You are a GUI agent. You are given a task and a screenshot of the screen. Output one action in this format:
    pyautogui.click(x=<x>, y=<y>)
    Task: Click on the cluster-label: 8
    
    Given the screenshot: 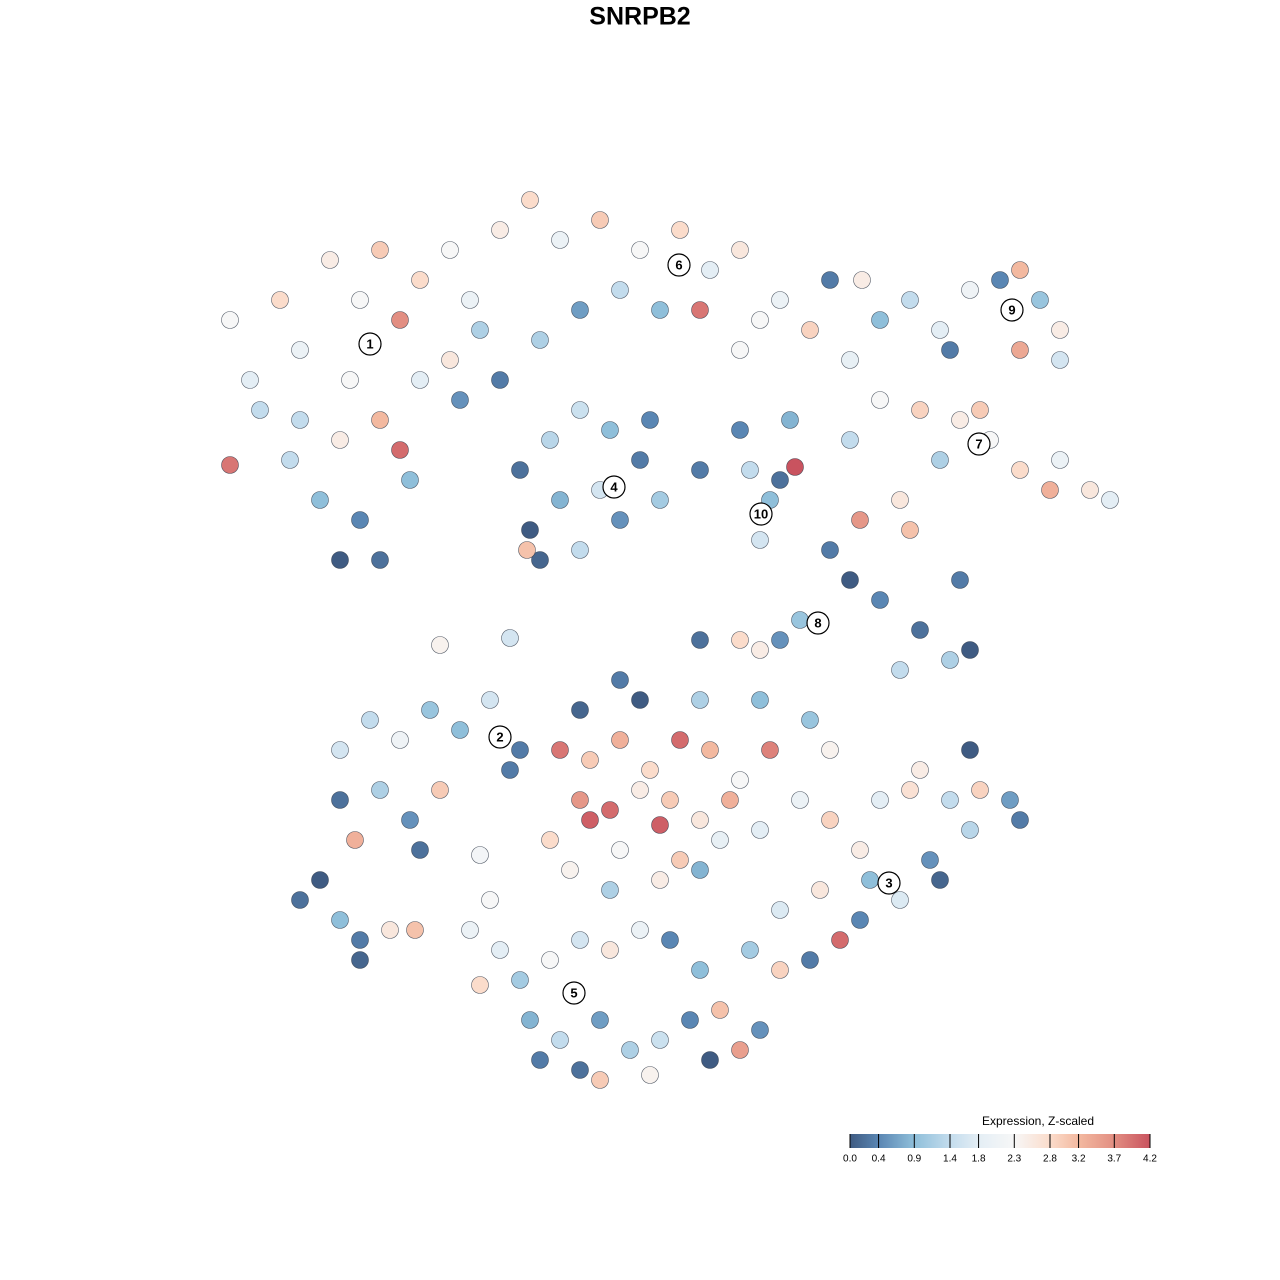 What is the action you would take?
    pyautogui.click(x=817, y=622)
    